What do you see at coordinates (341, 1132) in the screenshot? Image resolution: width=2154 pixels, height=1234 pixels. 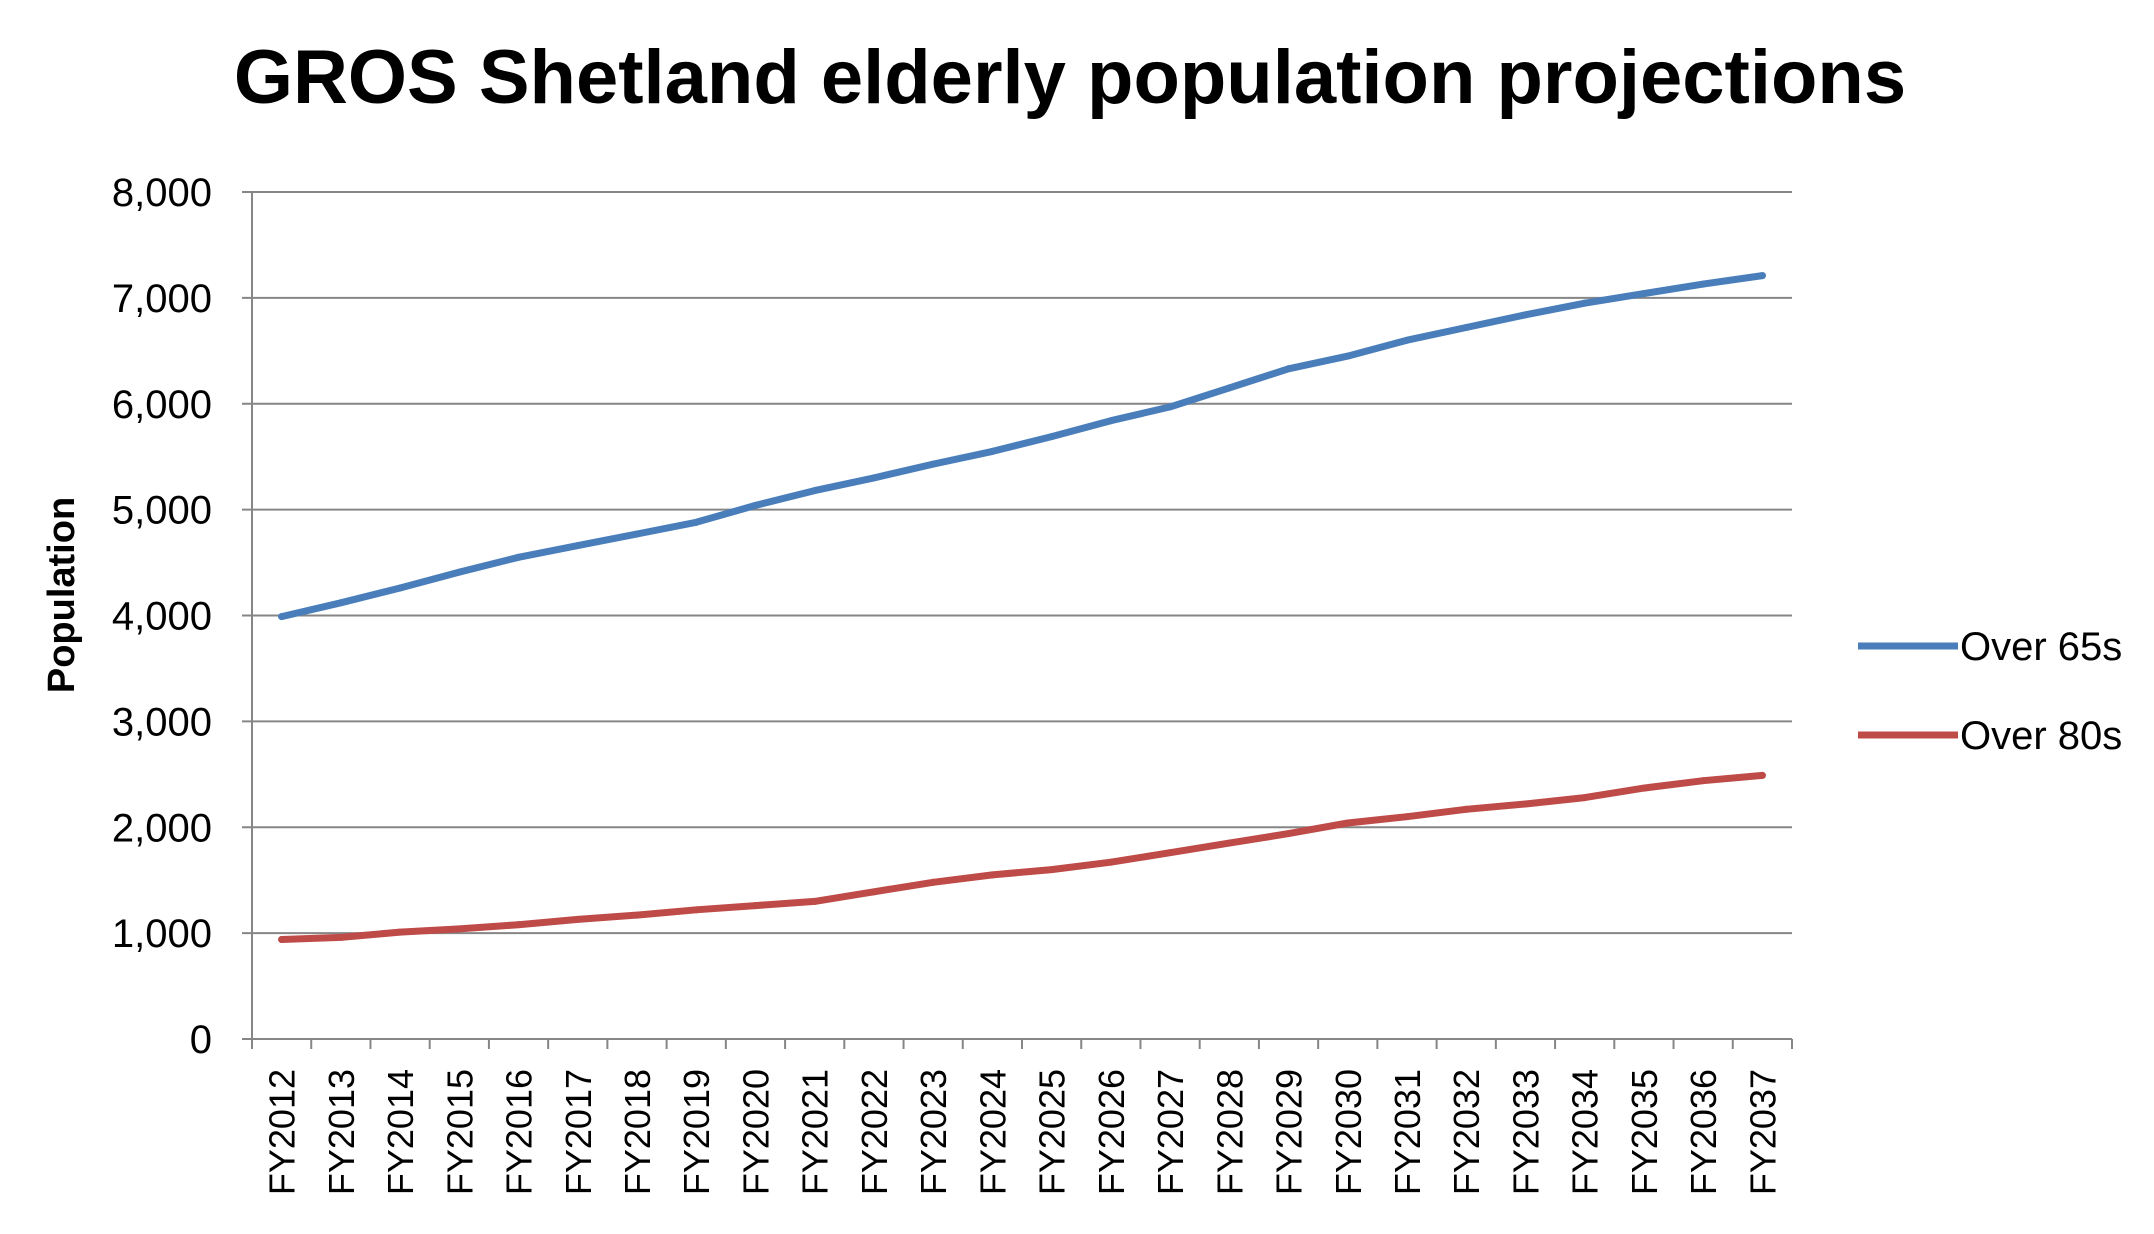 I see `x-tick-label: FY2013` at bounding box center [341, 1132].